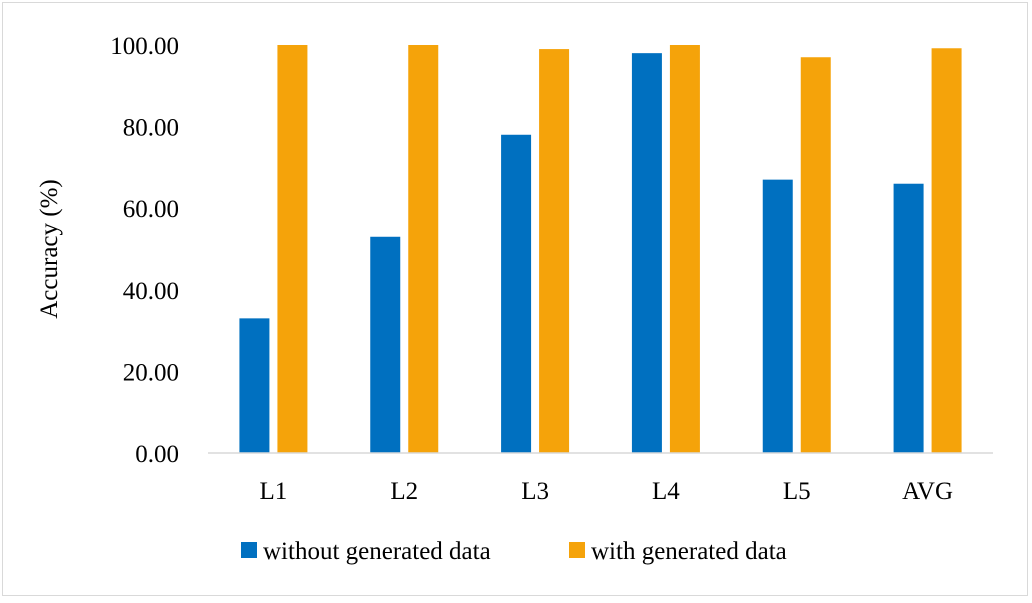 The image size is (1032, 603). I want to click on bar-without-l4, so click(646, 253).